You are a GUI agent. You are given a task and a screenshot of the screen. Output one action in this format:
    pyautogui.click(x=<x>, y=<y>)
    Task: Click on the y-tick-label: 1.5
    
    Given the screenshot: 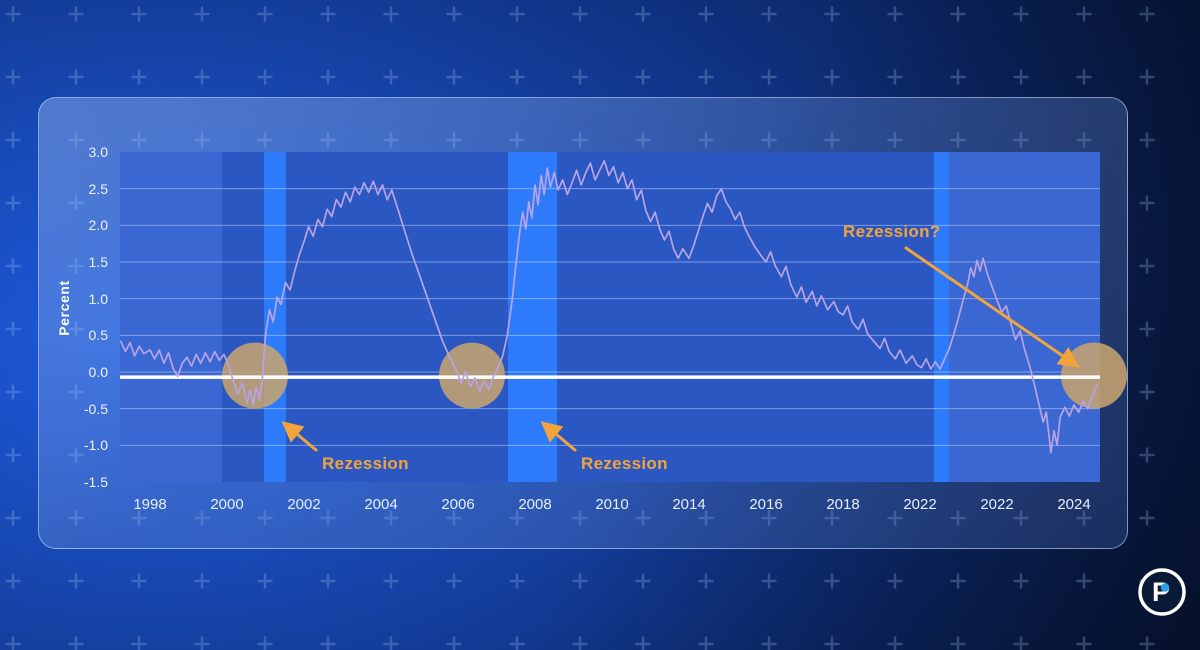 What is the action you would take?
    pyautogui.click(x=98, y=262)
    